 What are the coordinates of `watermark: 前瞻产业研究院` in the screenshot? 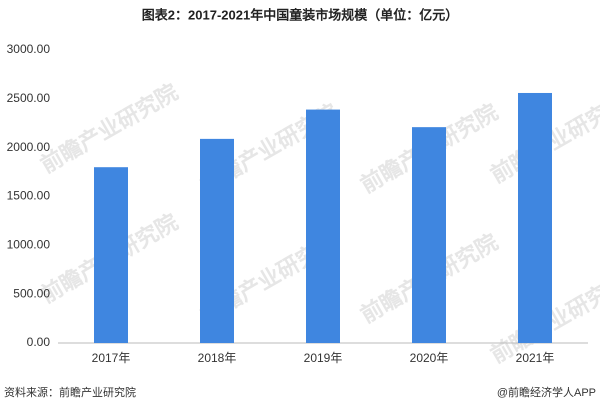 It's located at (109, 128).